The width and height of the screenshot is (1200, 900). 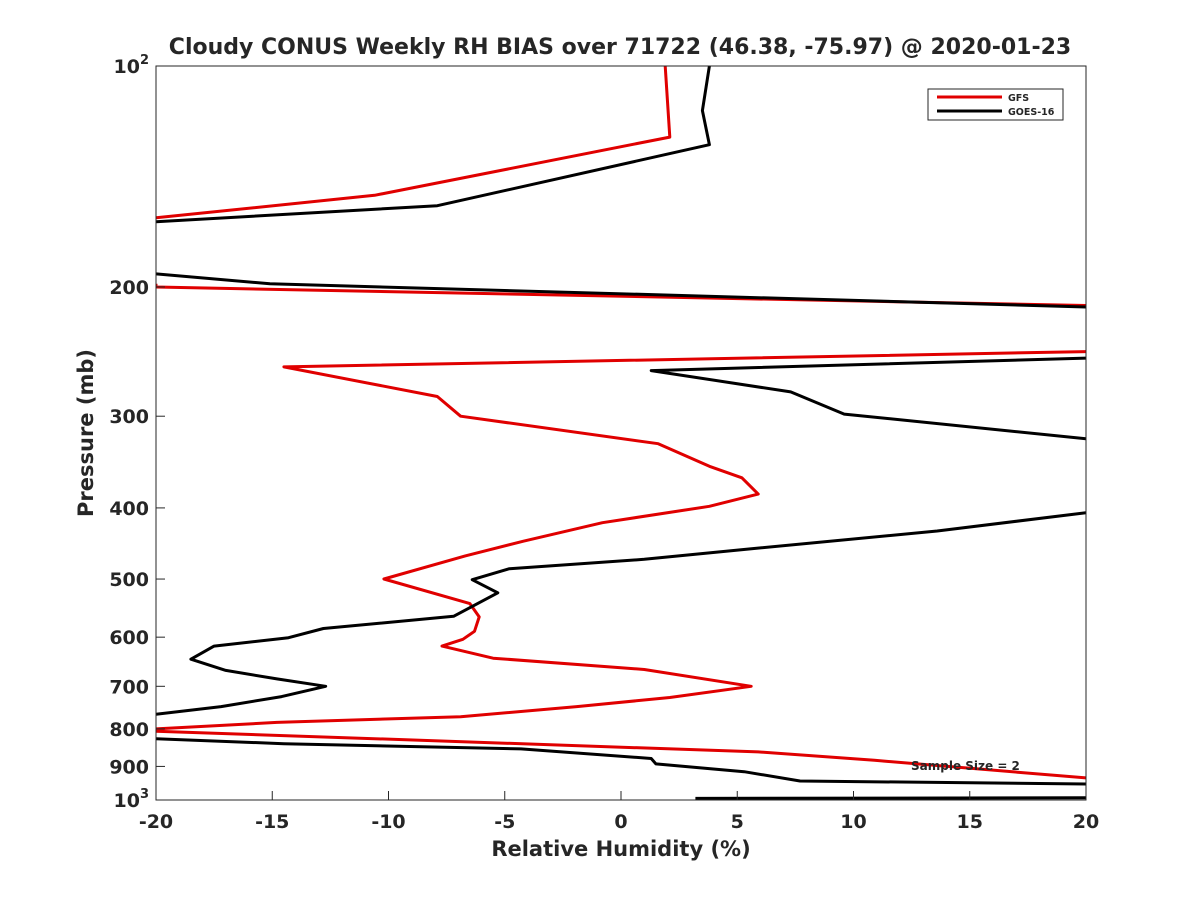 I want to click on legend: GFS GOES-16, so click(x=995, y=104).